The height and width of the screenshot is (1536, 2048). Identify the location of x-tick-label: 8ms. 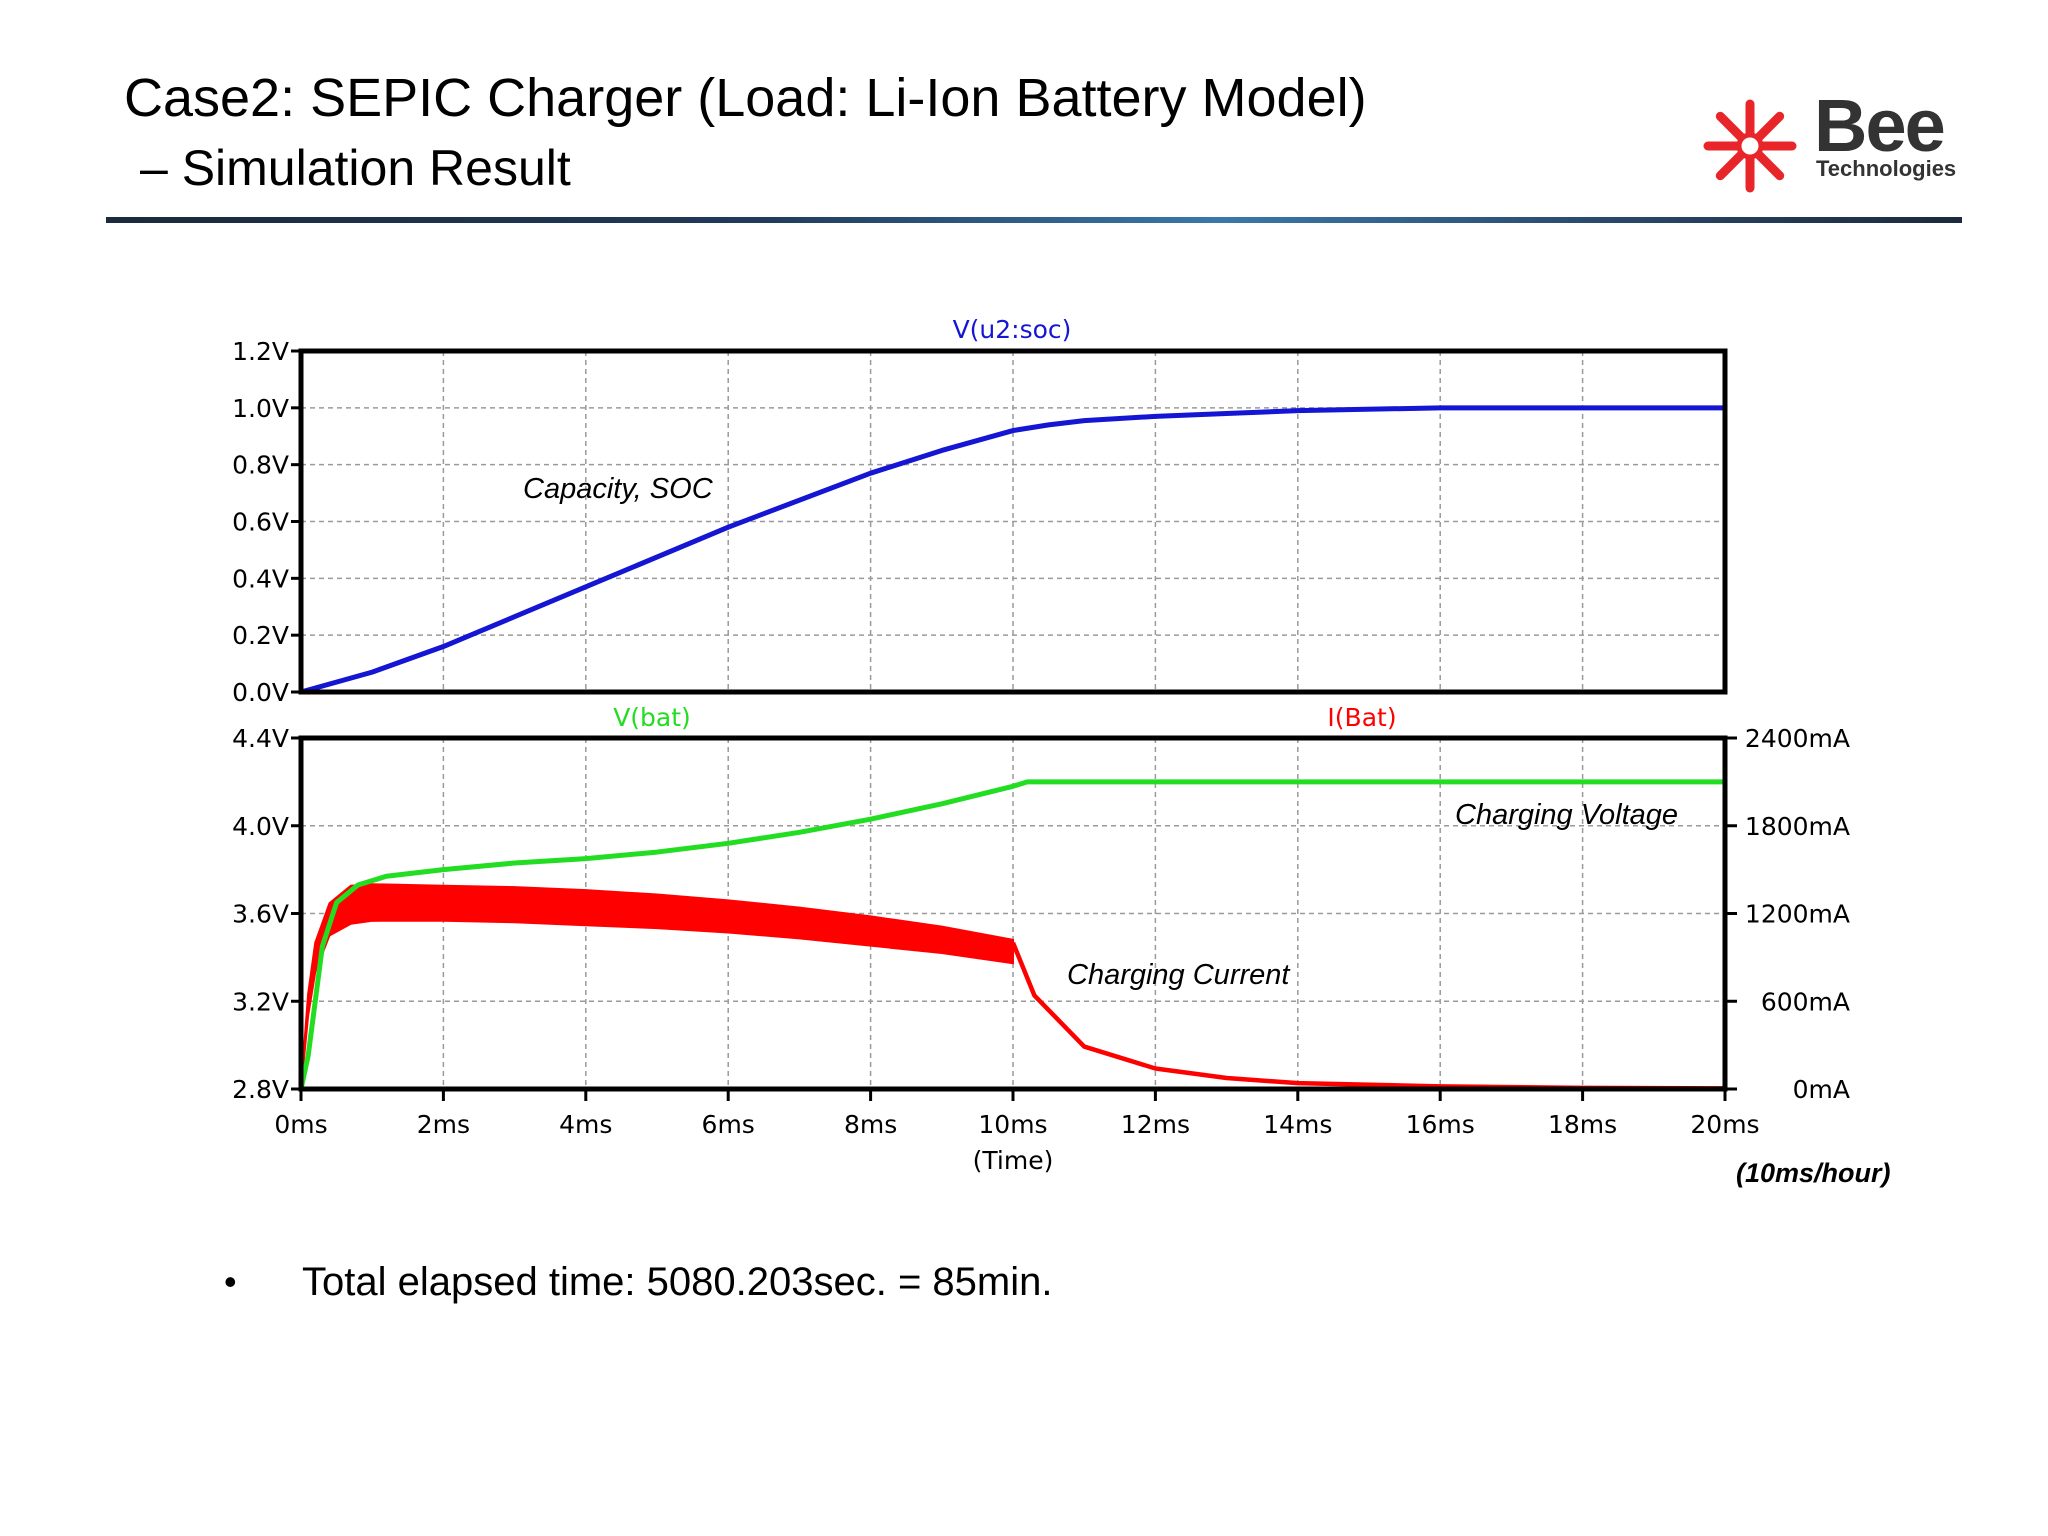
(870, 1124).